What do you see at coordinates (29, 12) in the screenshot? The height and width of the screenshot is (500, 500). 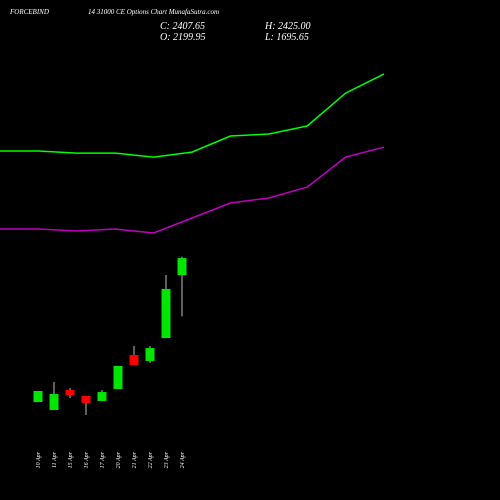 I see `symbol: FORCEBIND` at bounding box center [29, 12].